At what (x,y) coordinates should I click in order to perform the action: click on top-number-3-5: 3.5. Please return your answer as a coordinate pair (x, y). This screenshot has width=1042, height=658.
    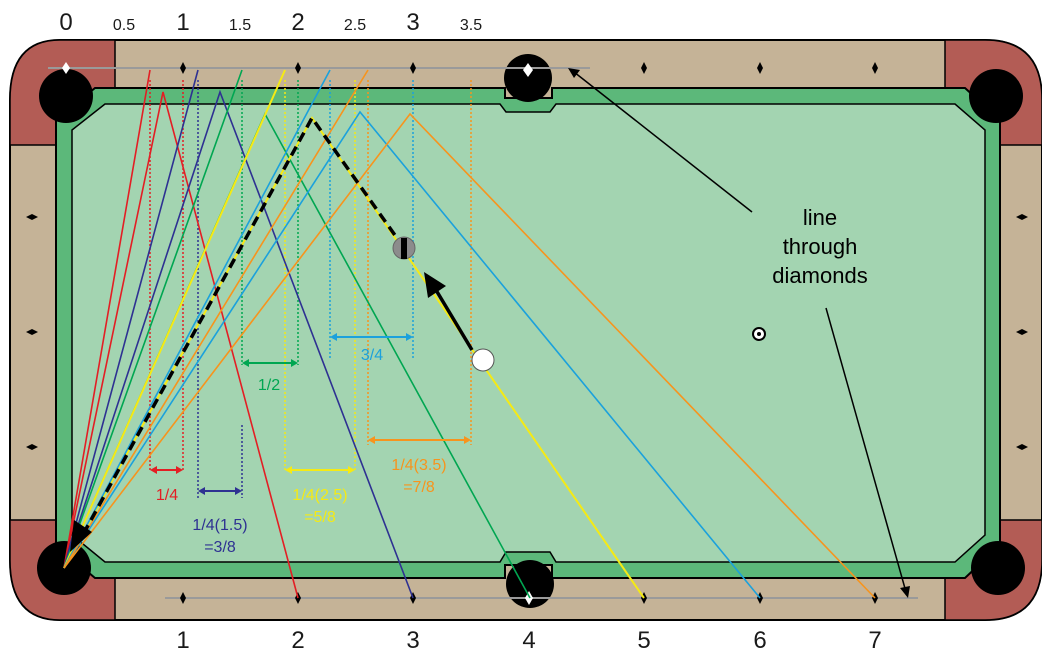
    Looking at the image, I should click on (471, 25).